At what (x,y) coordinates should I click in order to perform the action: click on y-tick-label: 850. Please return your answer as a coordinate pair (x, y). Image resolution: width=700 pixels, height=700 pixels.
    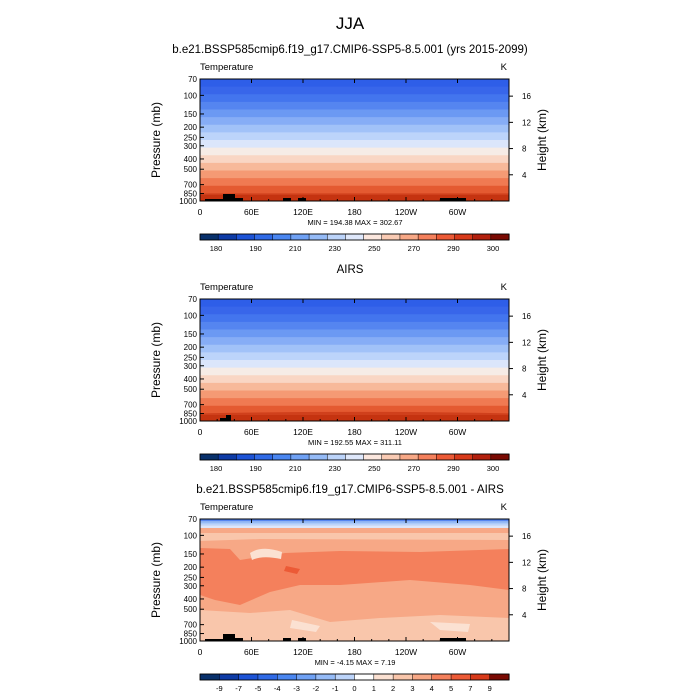
    Looking at the image, I should click on (191, 194).